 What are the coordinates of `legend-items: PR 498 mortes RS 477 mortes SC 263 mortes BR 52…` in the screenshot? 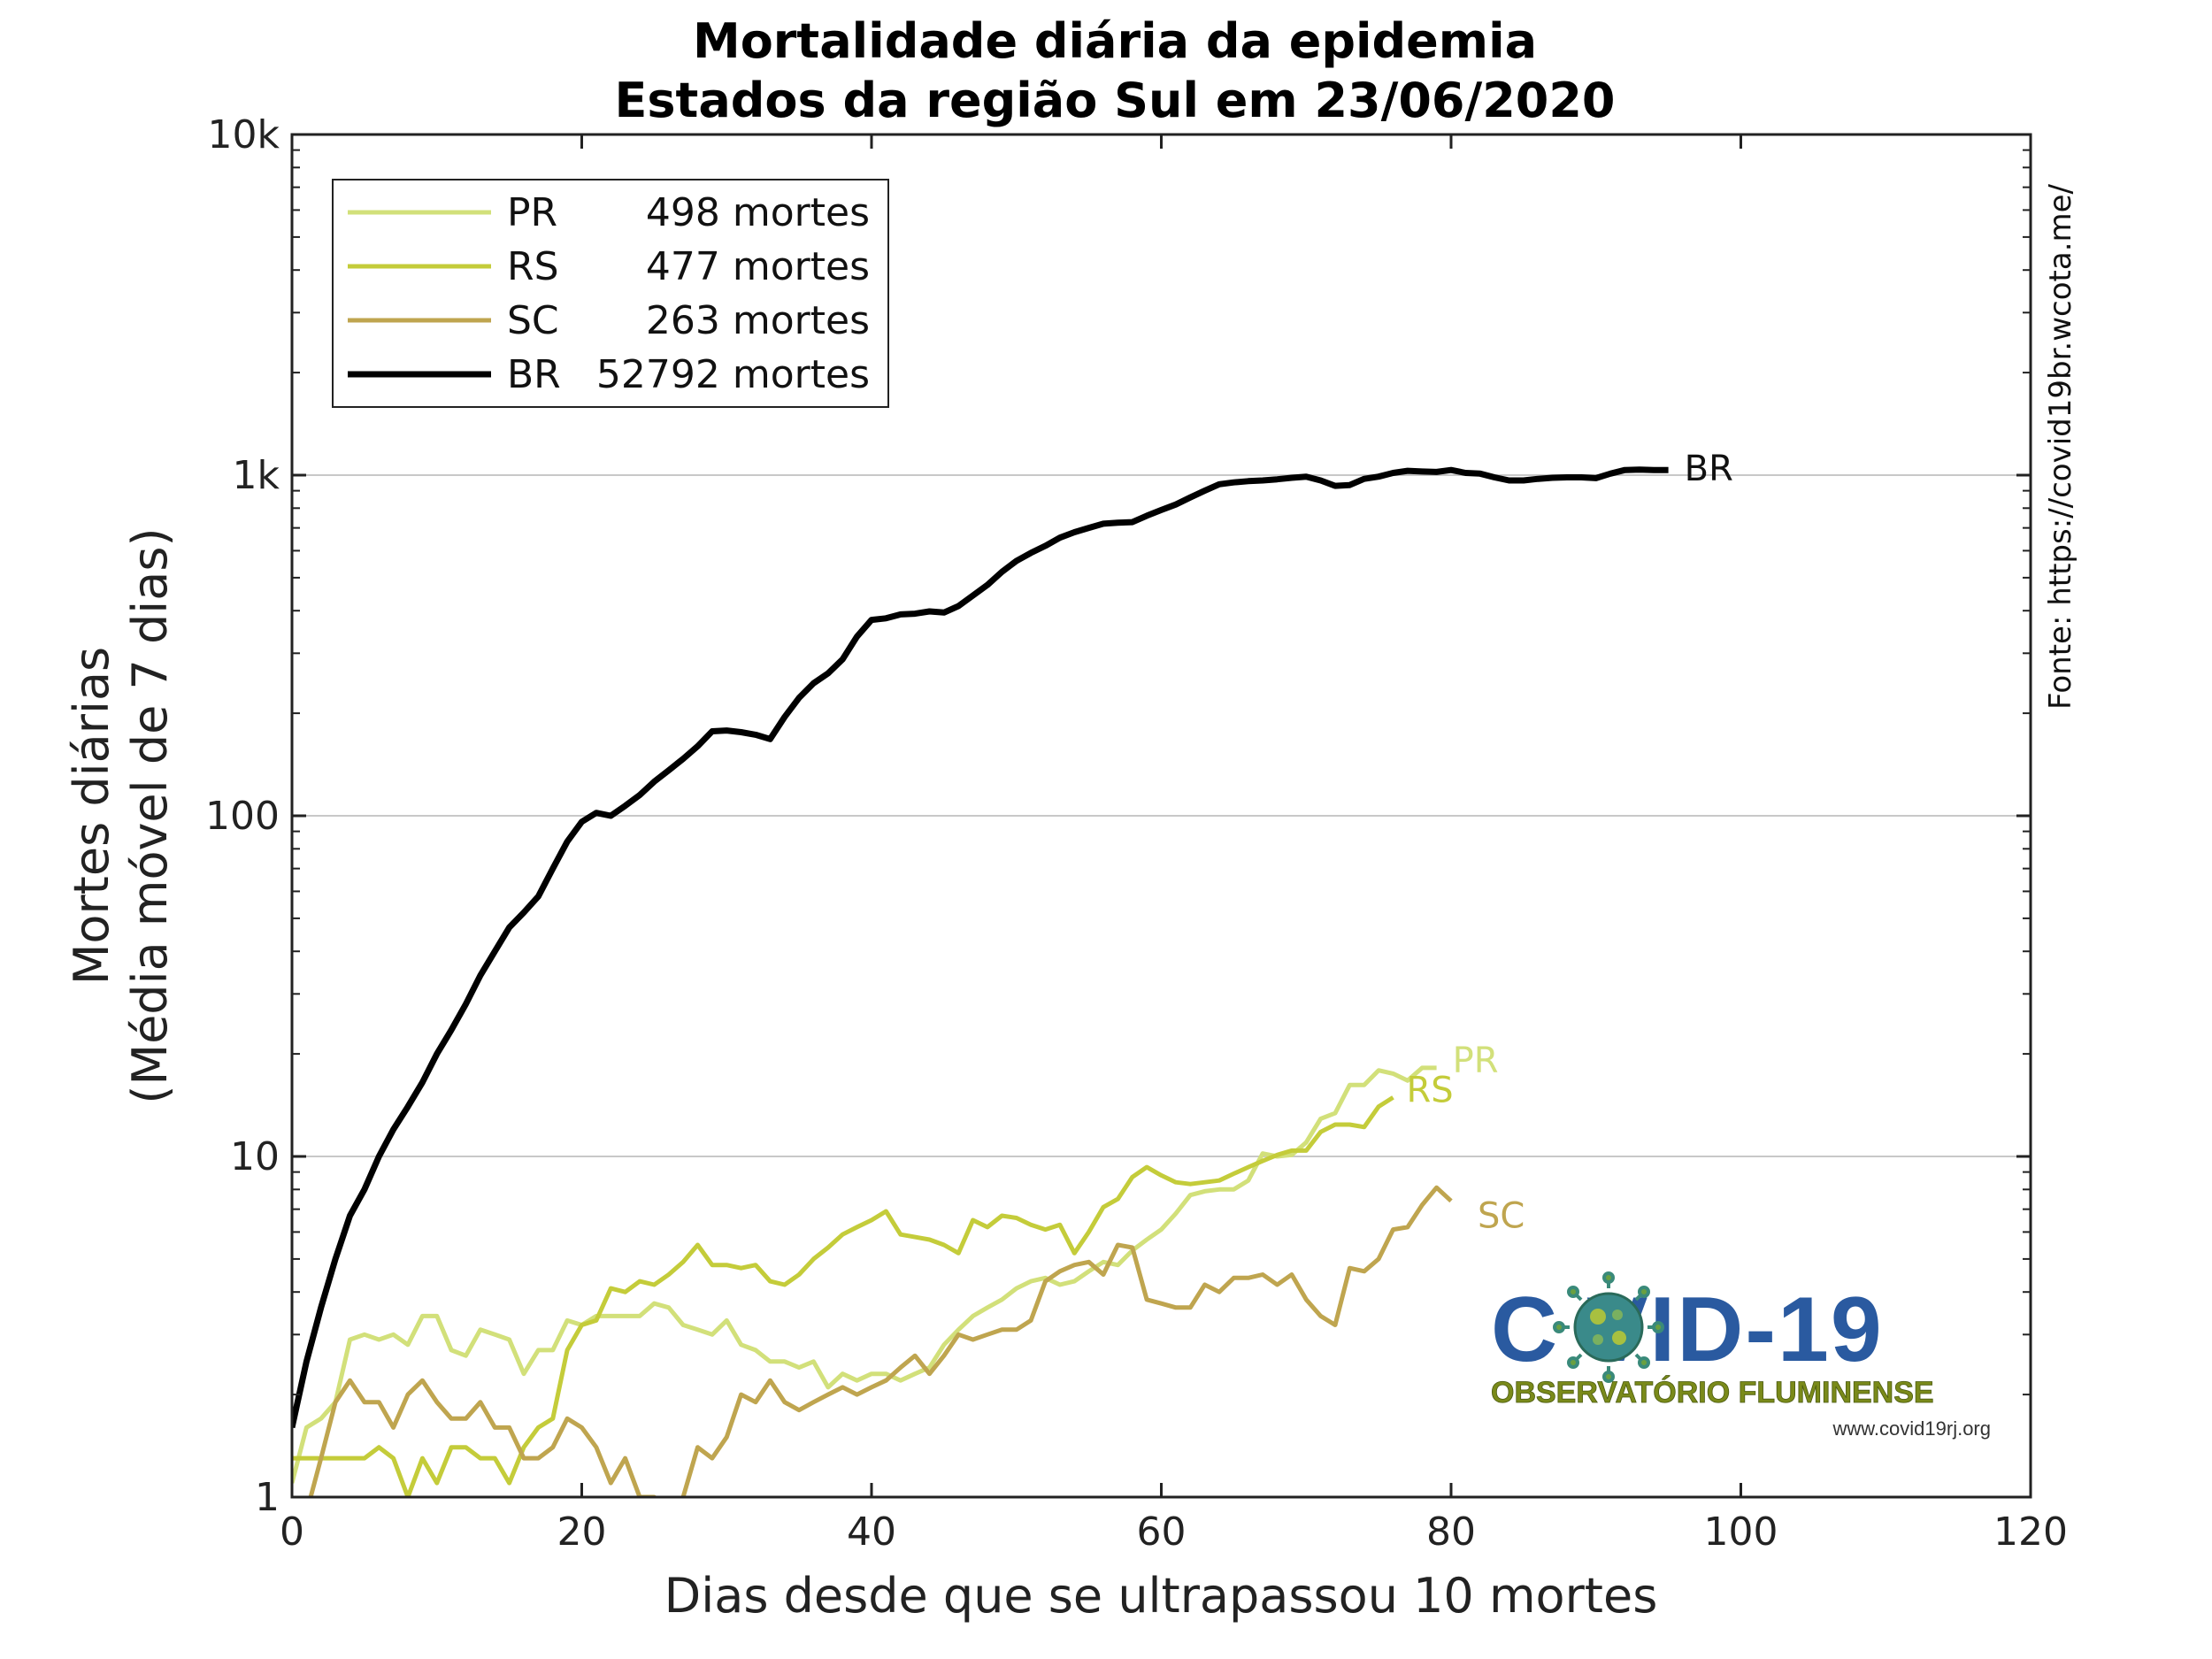 It's located at (609, 293).